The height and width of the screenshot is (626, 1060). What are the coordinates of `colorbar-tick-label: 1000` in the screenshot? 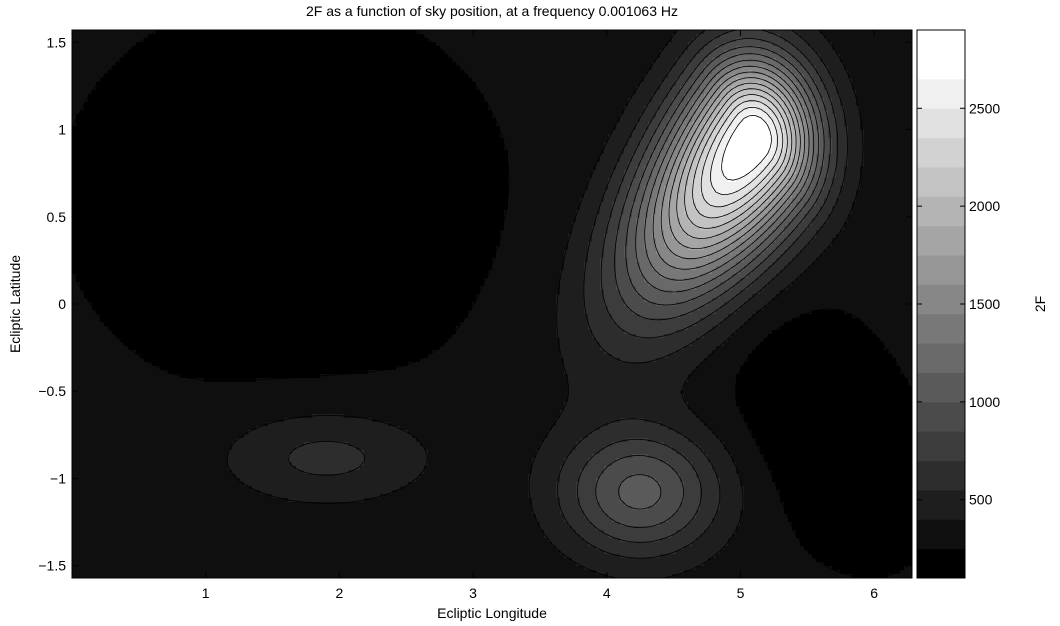 It's located at (984, 402).